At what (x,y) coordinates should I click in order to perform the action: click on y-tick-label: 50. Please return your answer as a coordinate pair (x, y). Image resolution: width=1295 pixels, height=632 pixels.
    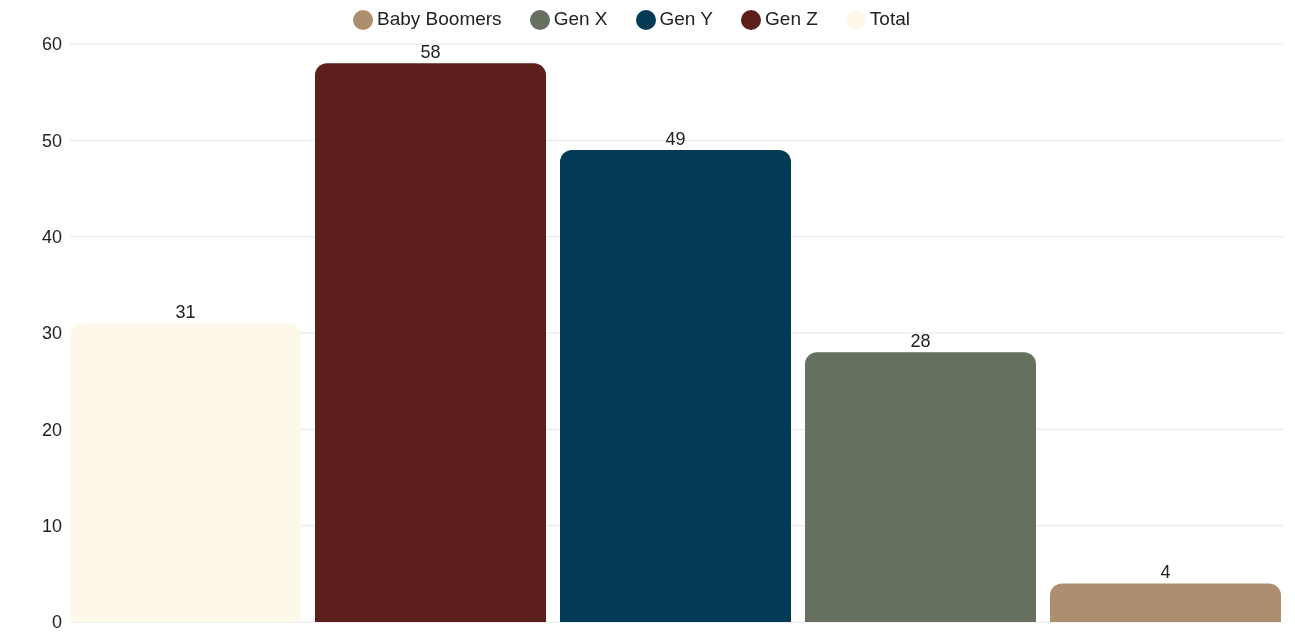
    Looking at the image, I should click on (51, 140).